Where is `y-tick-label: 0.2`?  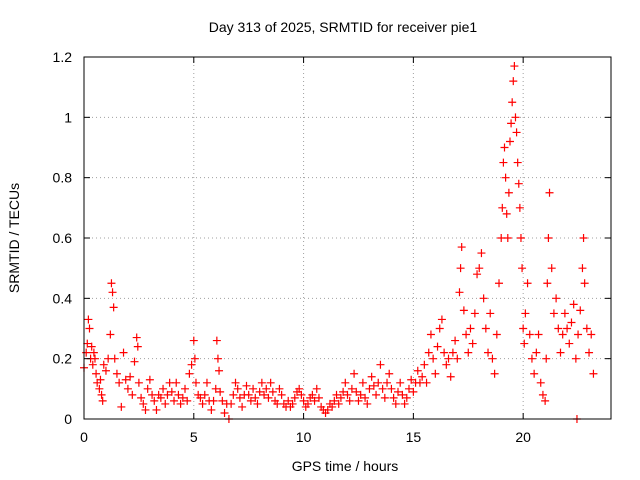
y-tick-label: 0.2 is located at coordinates (63, 359).